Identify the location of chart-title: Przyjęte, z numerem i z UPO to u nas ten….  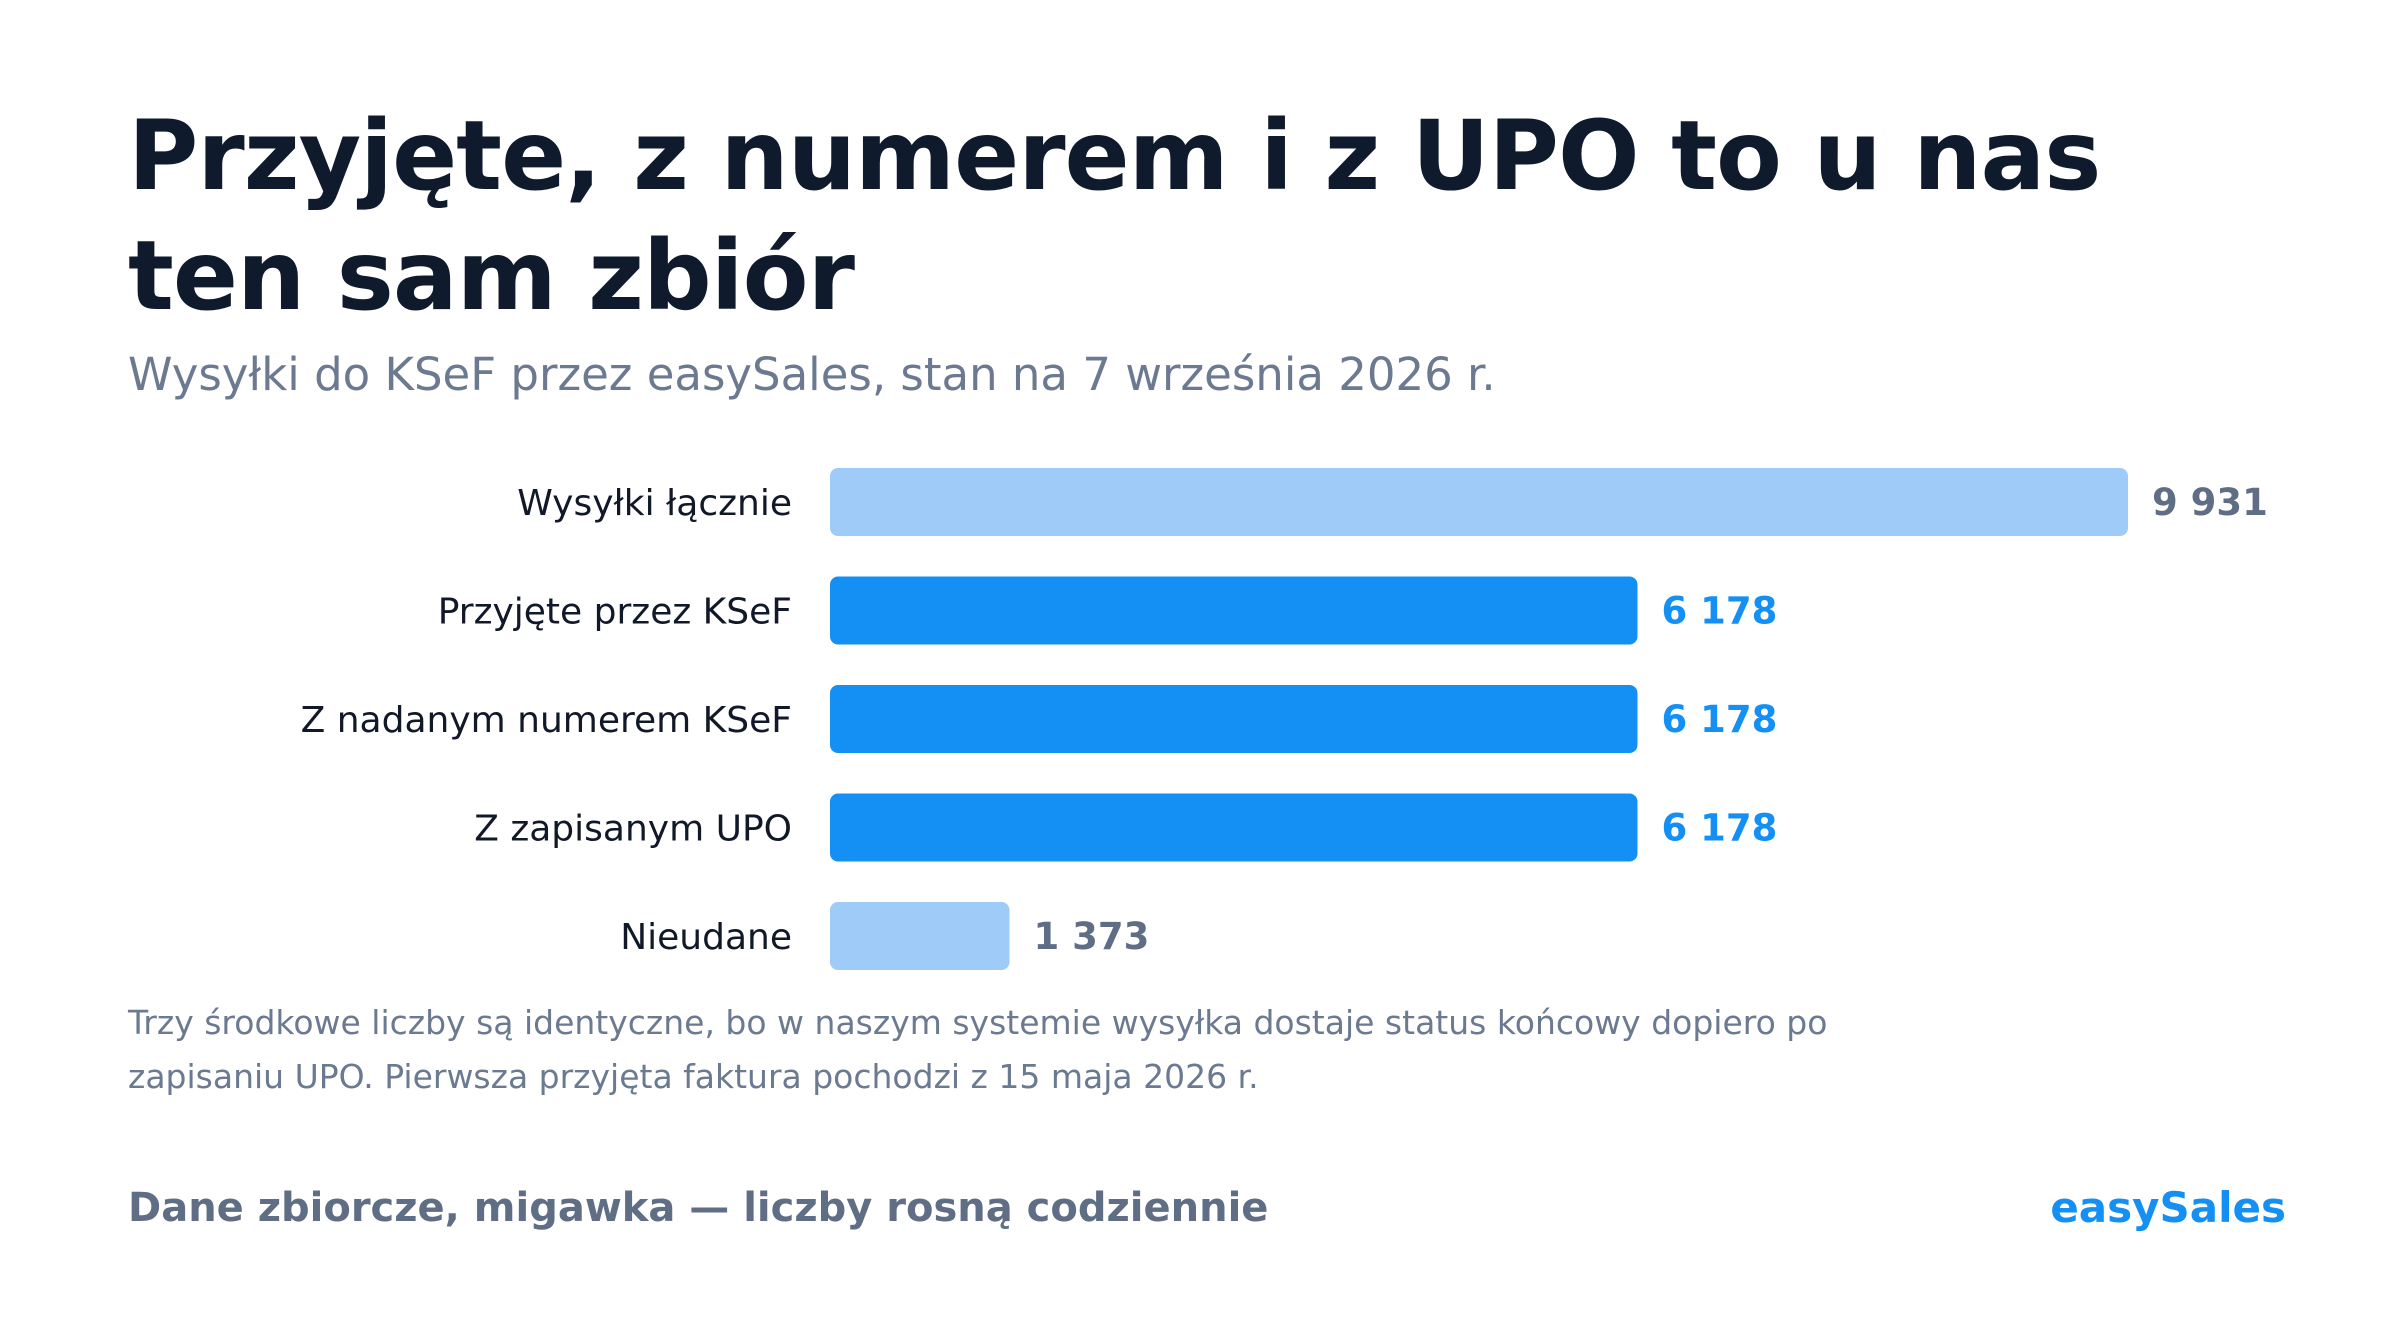
(1114, 216).